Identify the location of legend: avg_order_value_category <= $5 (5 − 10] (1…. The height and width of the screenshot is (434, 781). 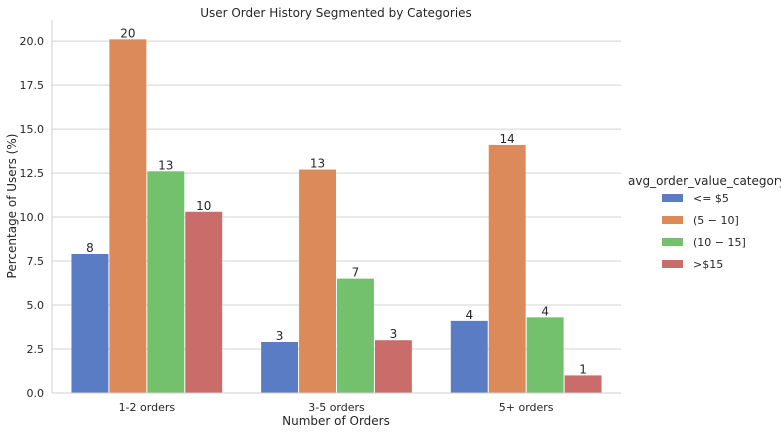
(704, 222).